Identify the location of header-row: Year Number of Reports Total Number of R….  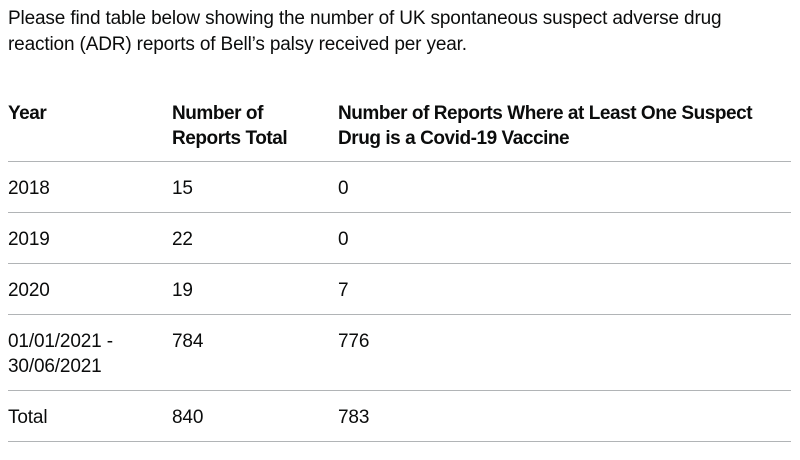
(399, 131).